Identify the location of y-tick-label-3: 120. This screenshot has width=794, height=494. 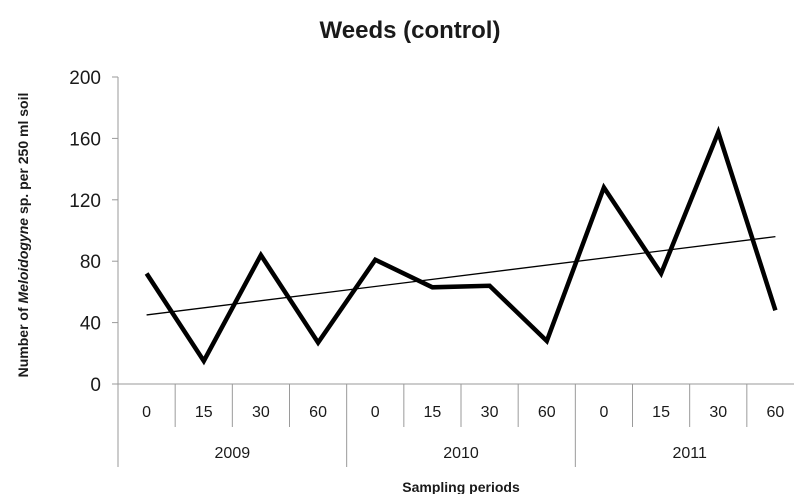
(85, 201).